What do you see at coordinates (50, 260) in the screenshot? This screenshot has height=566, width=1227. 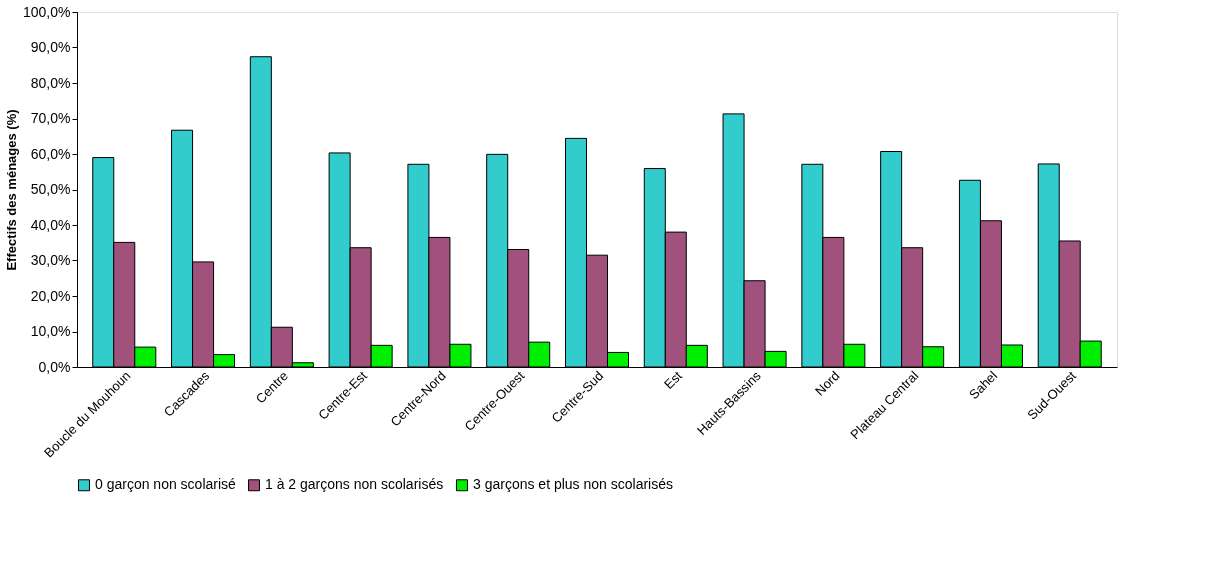 I see `y-tick-label: 30,0%` at bounding box center [50, 260].